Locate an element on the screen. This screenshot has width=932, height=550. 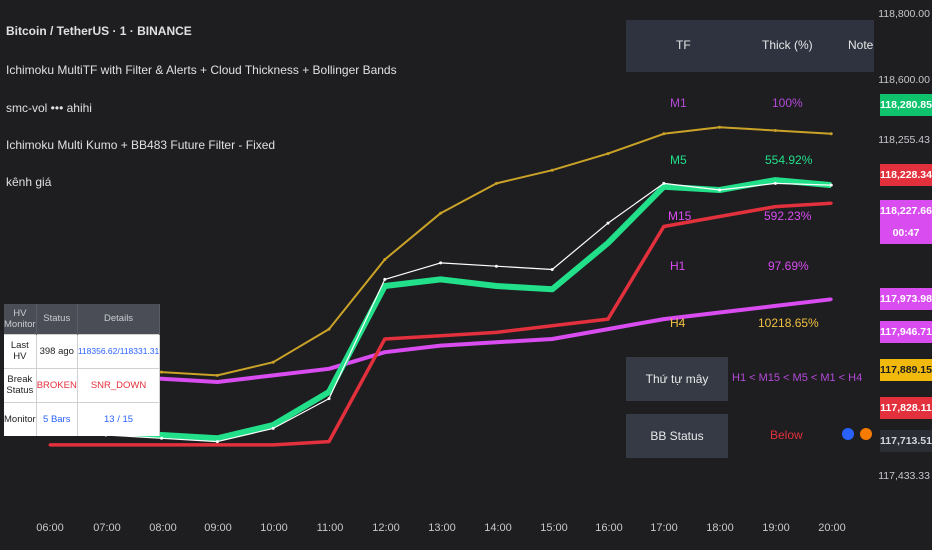
indicator-legend-smc: smc-vol ••• ahihi is located at coordinates (49, 108).